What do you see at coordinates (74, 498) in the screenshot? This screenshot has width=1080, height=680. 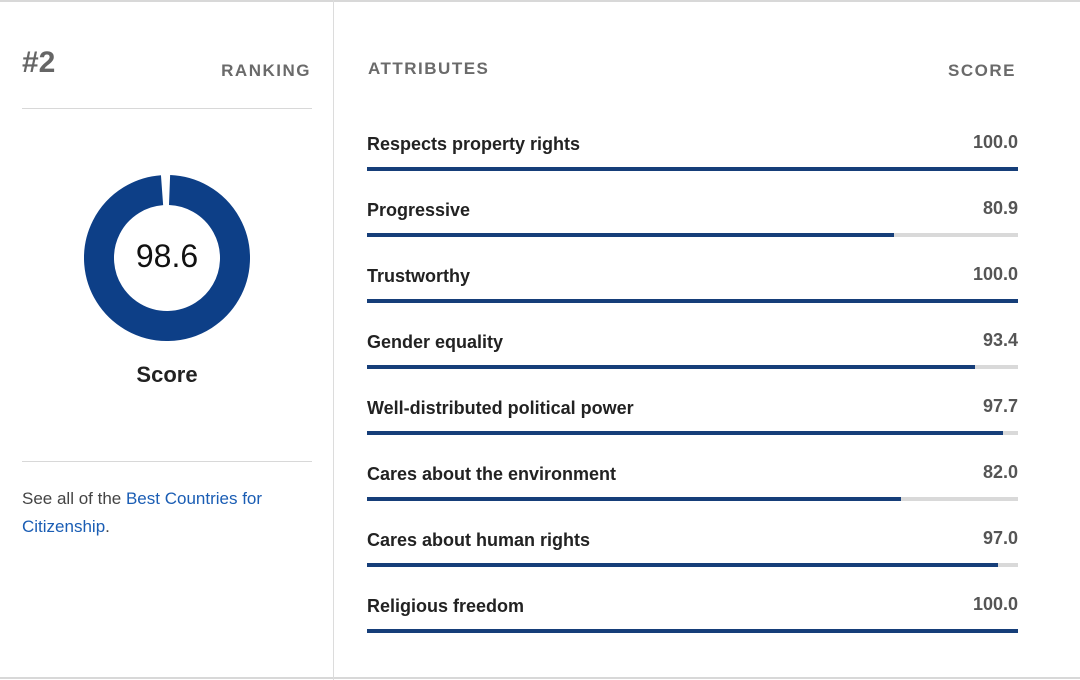 I see `see-all-prefix: See all of the` at bounding box center [74, 498].